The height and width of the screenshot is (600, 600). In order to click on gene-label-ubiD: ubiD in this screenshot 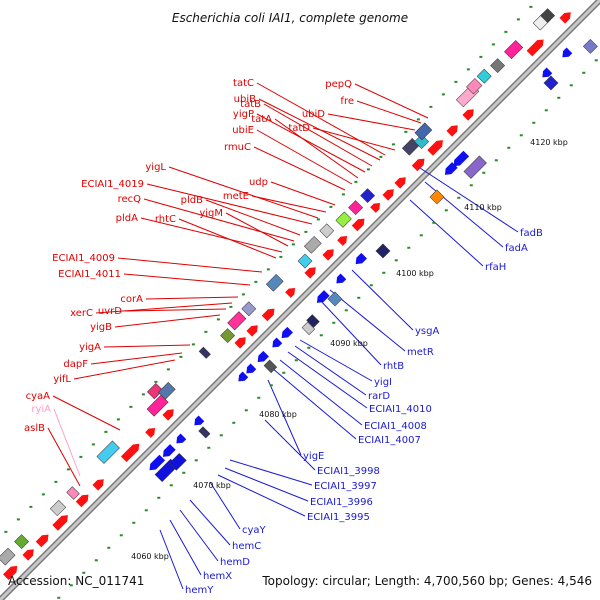, I will do `click(313, 114)`.